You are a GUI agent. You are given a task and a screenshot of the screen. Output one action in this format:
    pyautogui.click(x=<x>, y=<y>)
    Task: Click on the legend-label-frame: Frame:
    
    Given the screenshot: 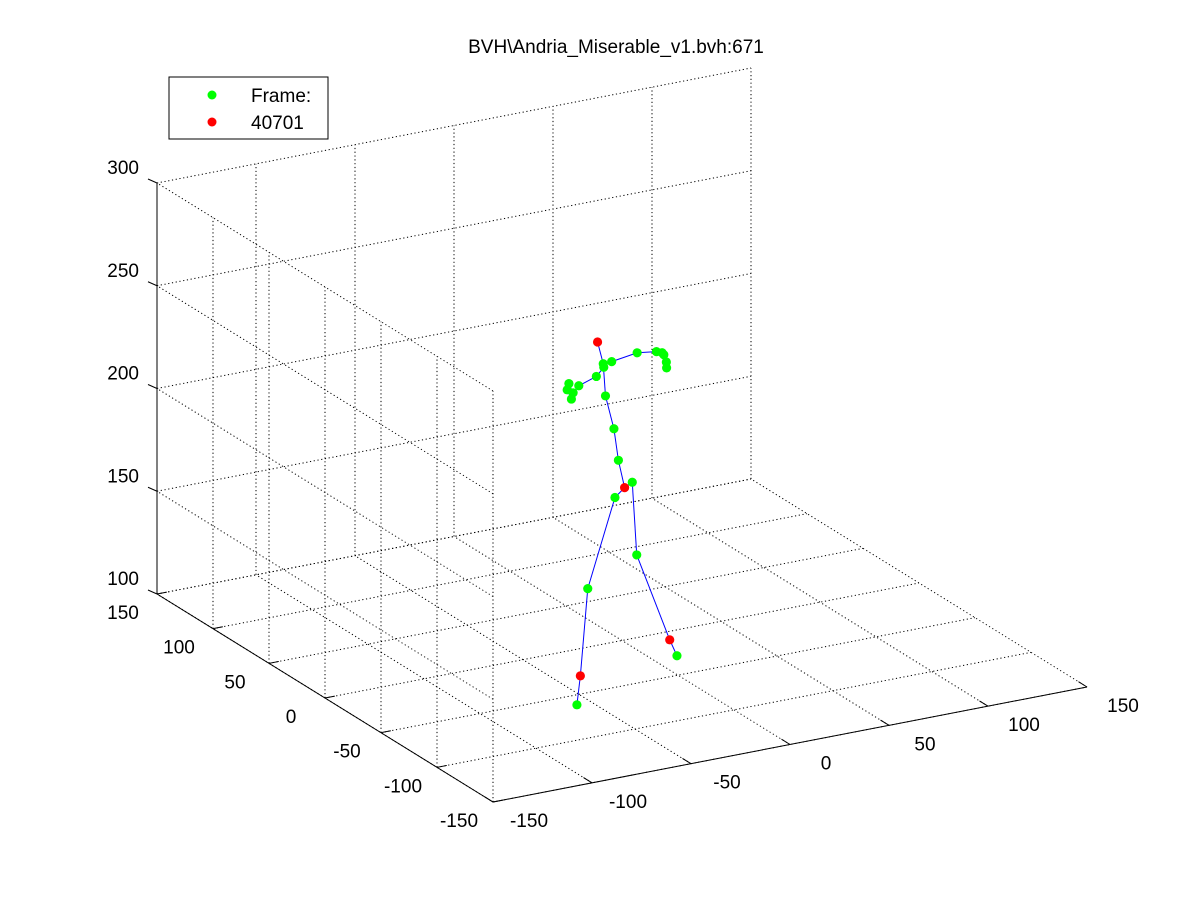 What is the action you would take?
    pyautogui.click(x=281, y=96)
    